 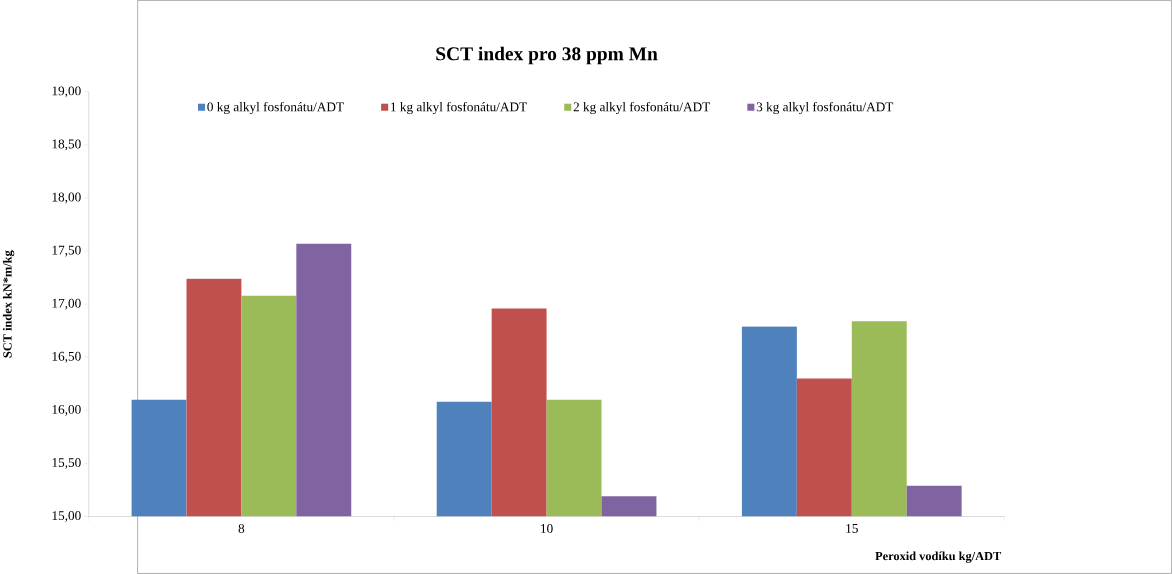 I want to click on legend-label: 0 kg alkyl fosfonátu/ADT, so click(x=275, y=108).